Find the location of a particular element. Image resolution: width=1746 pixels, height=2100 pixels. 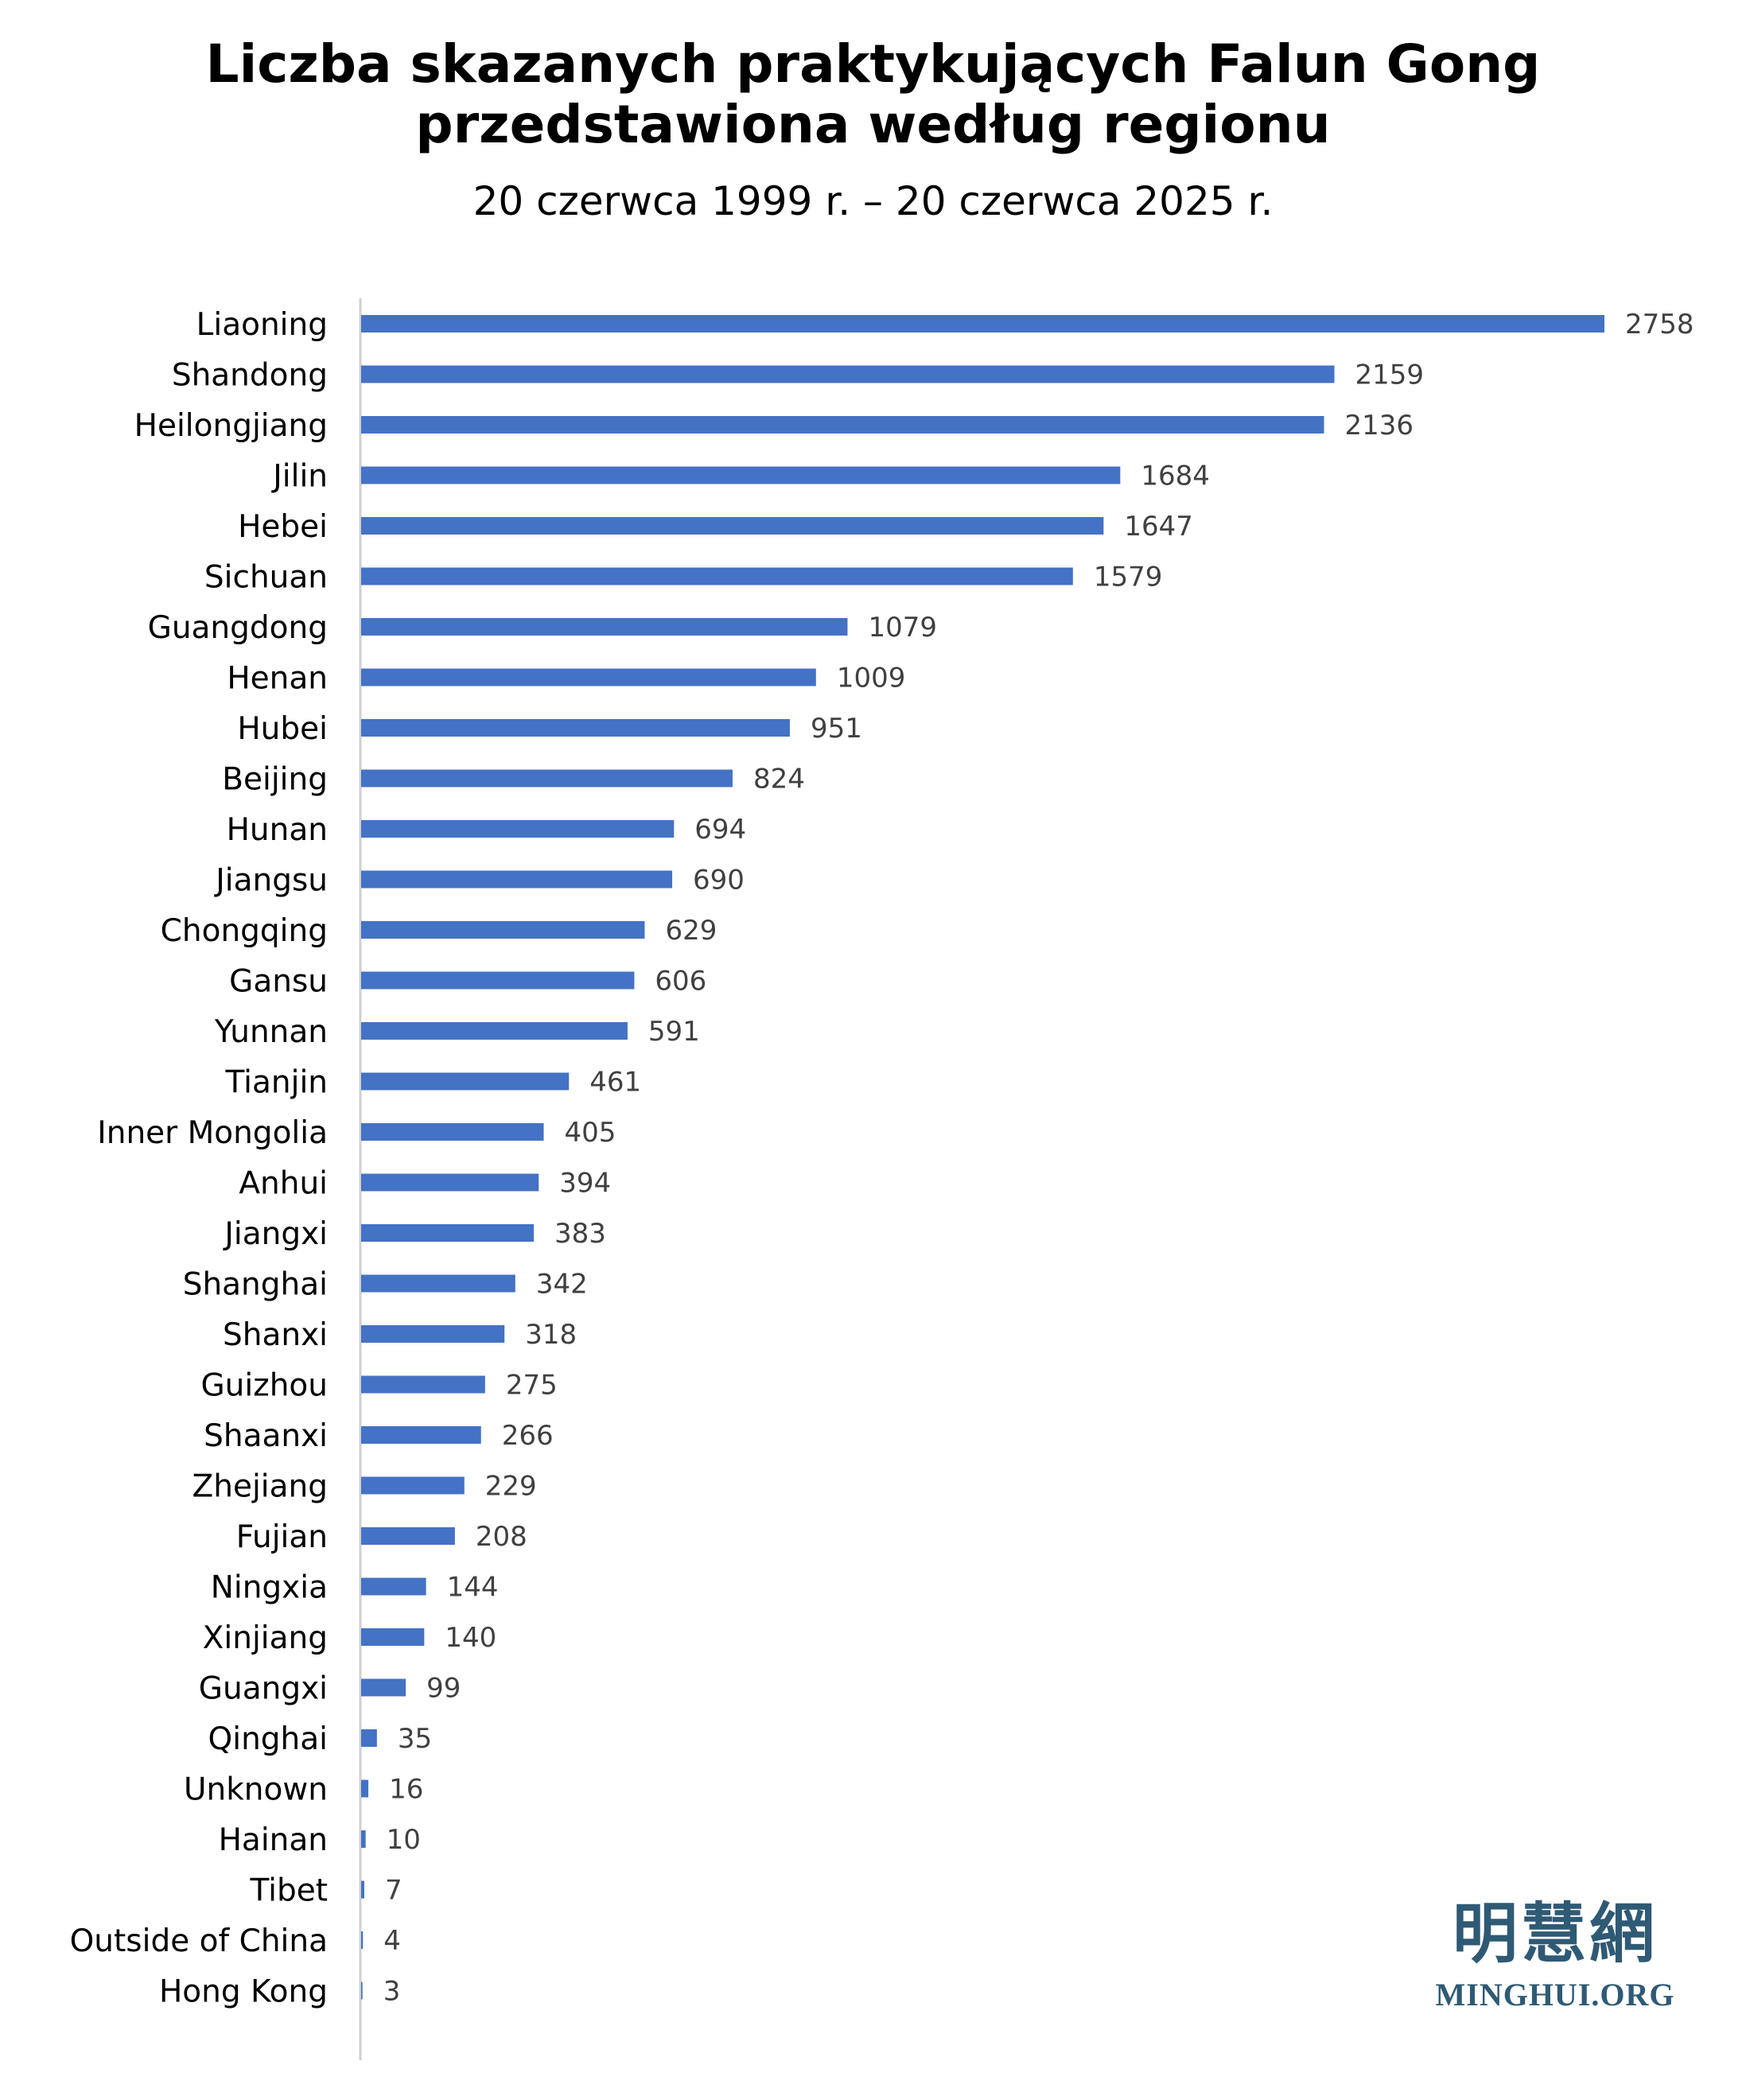

category-label: Zhejiang is located at coordinates (260, 1487).